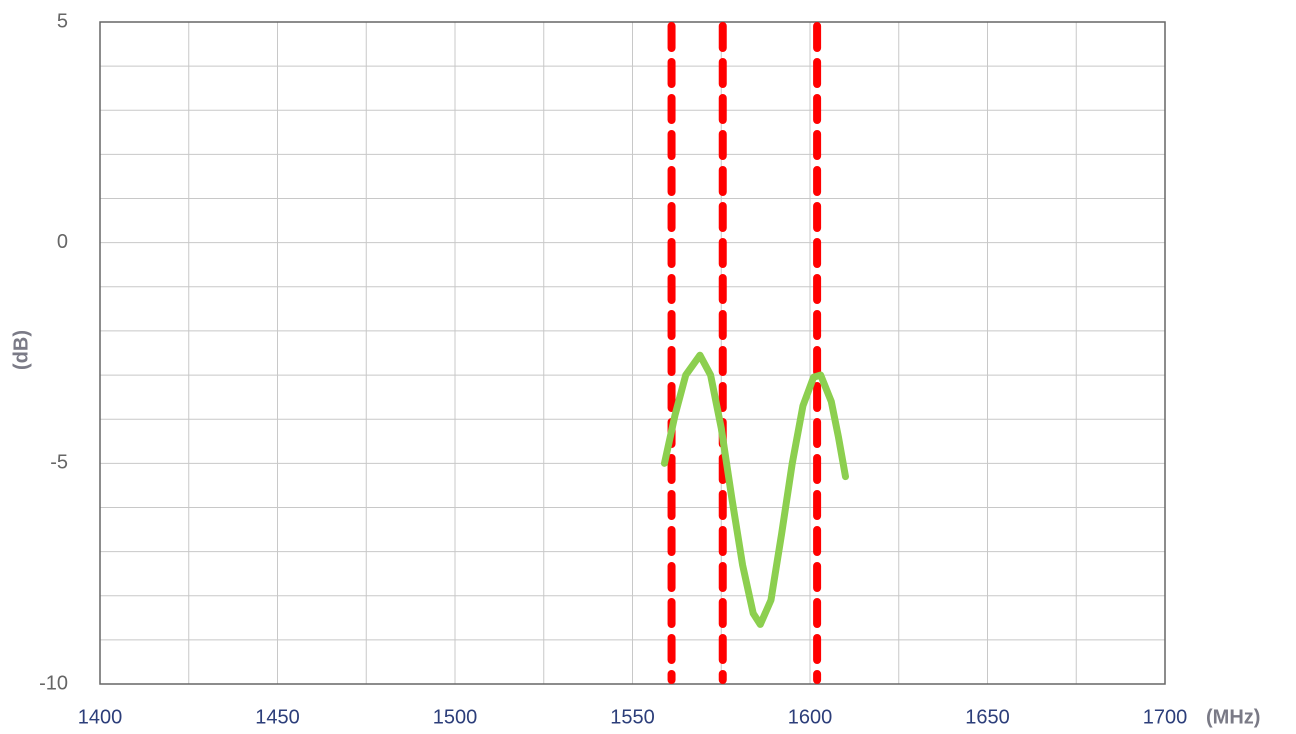 This screenshot has height=734, width=1296. What do you see at coordinates (810, 717) in the screenshot?
I see `x-tick-label: 1600` at bounding box center [810, 717].